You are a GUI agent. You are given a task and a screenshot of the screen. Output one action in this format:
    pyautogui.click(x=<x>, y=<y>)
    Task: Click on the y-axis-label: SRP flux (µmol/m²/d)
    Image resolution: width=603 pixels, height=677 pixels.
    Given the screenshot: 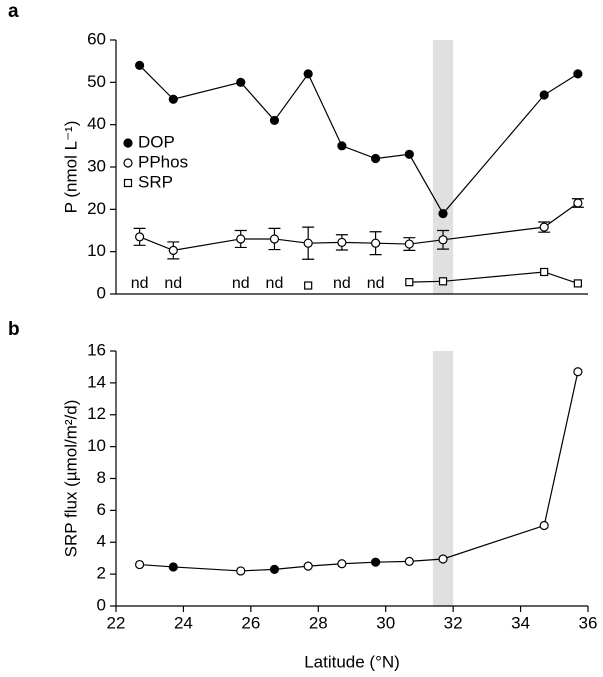 What is the action you would take?
    pyautogui.click(x=70, y=479)
    